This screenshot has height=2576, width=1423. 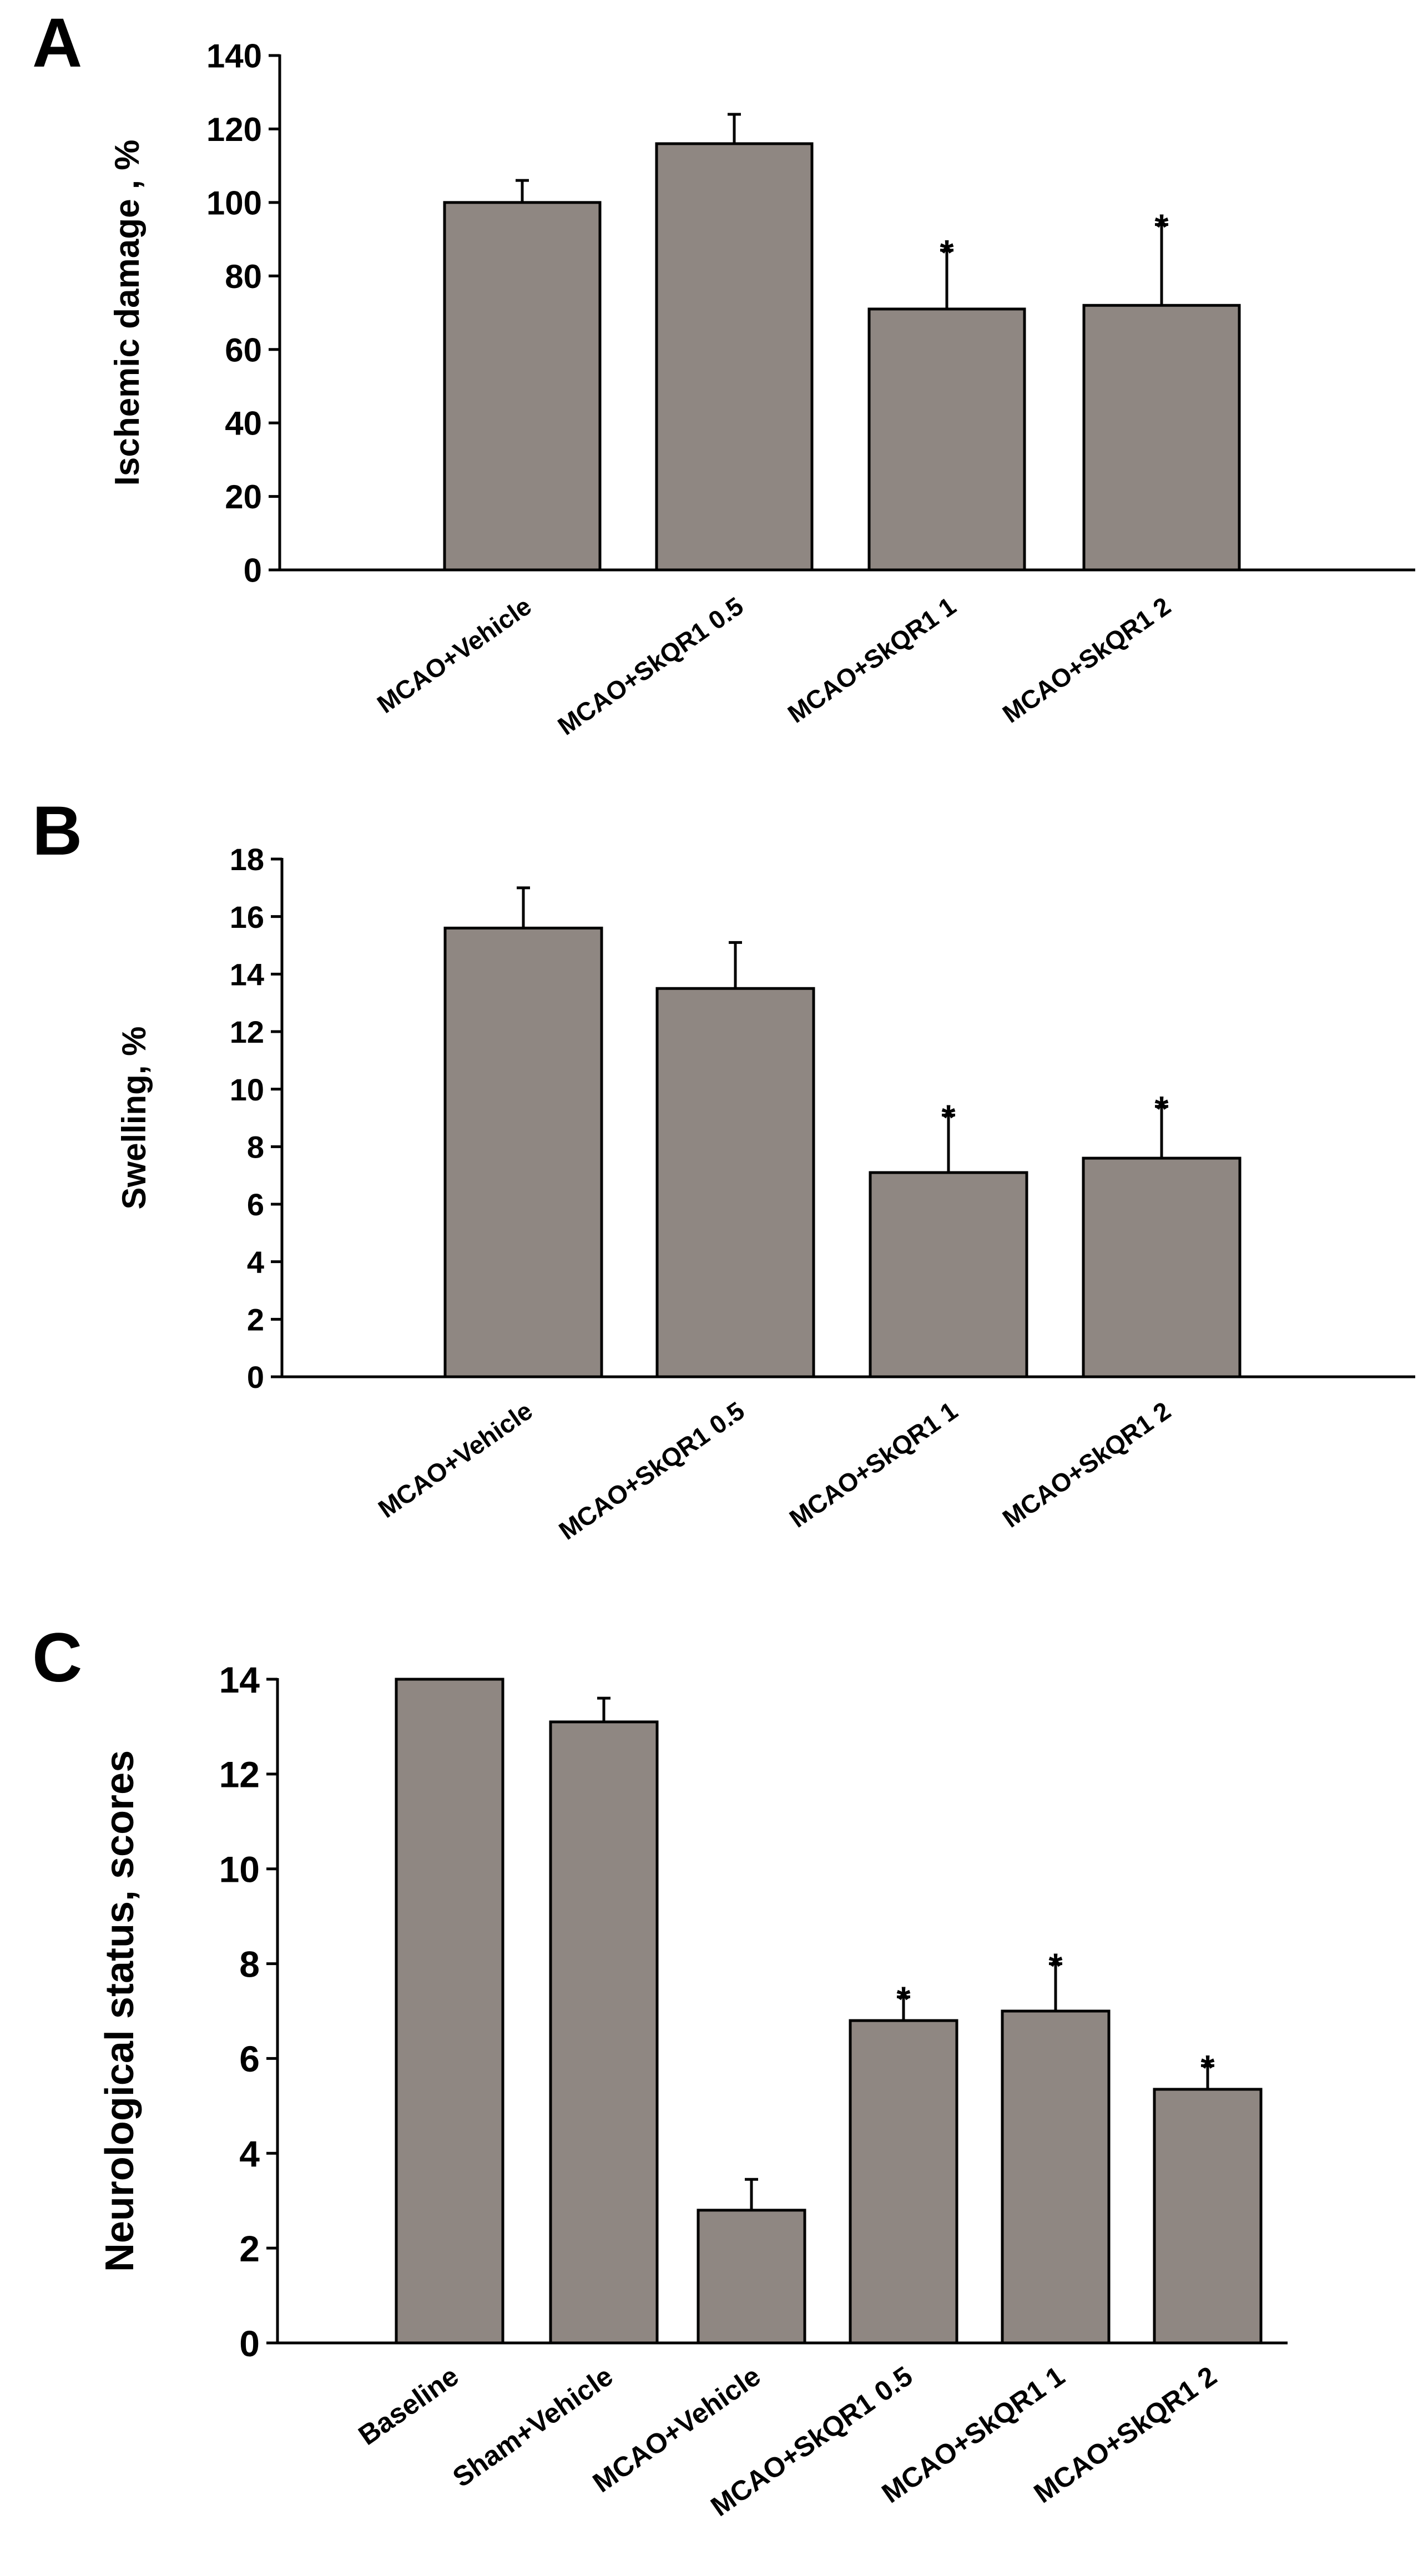 What do you see at coordinates (1162, 227) in the screenshot?
I see `panel-a-significance-3: *` at bounding box center [1162, 227].